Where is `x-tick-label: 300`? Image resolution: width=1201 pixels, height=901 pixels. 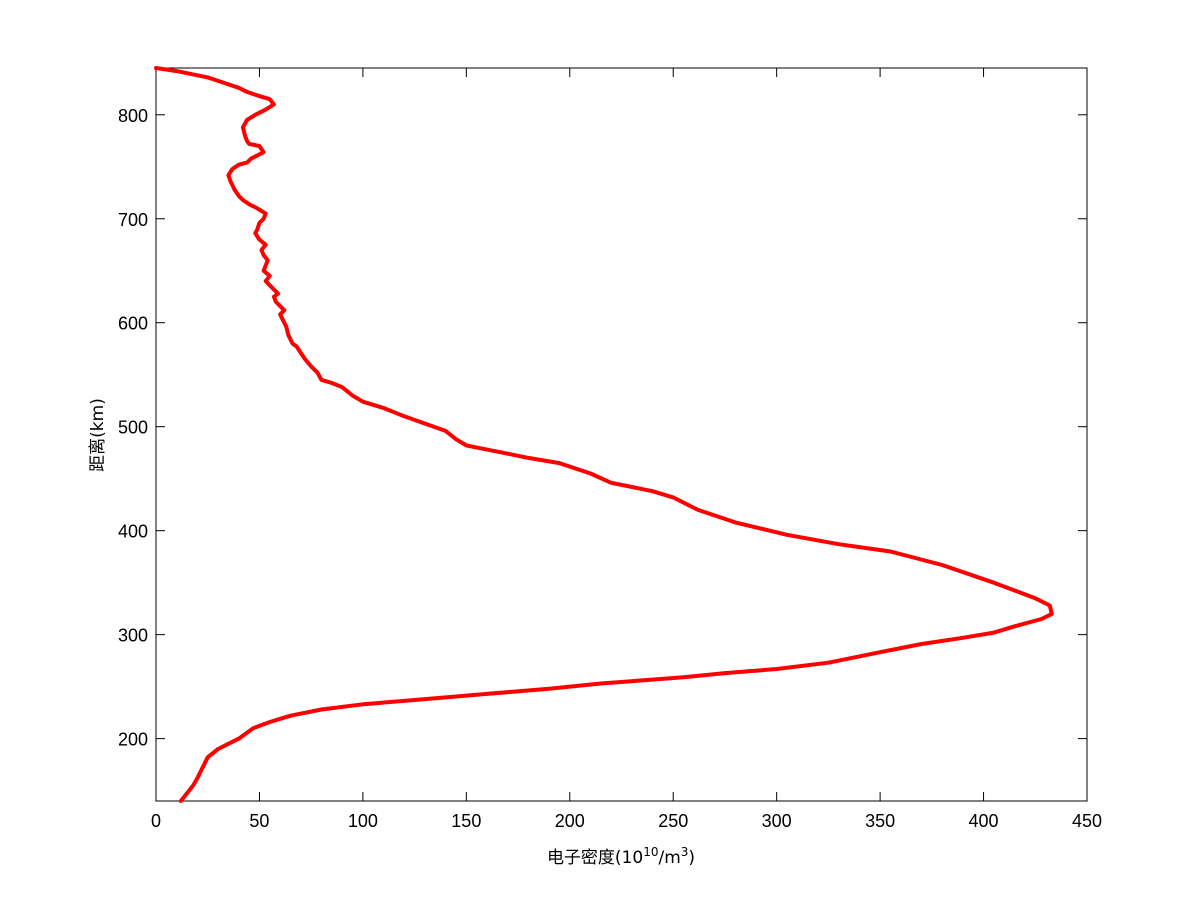
x-tick-label: 300 is located at coordinates (777, 821).